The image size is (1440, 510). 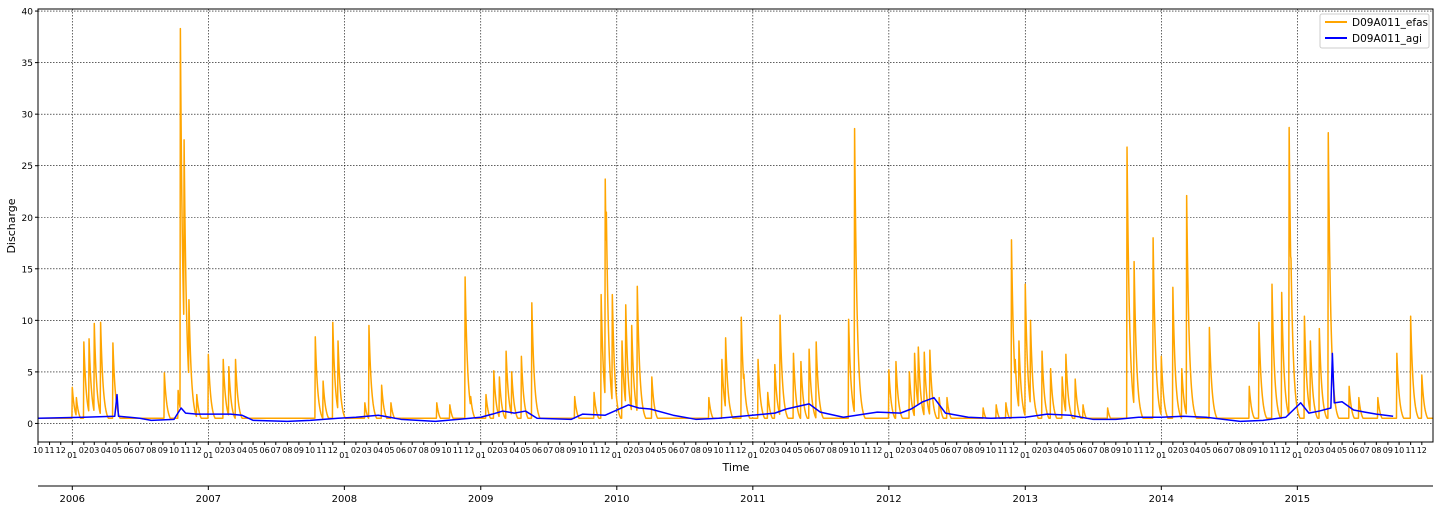 What do you see at coordinates (72, 499) in the screenshot?
I see `year-label: 2006` at bounding box center [72, 499].